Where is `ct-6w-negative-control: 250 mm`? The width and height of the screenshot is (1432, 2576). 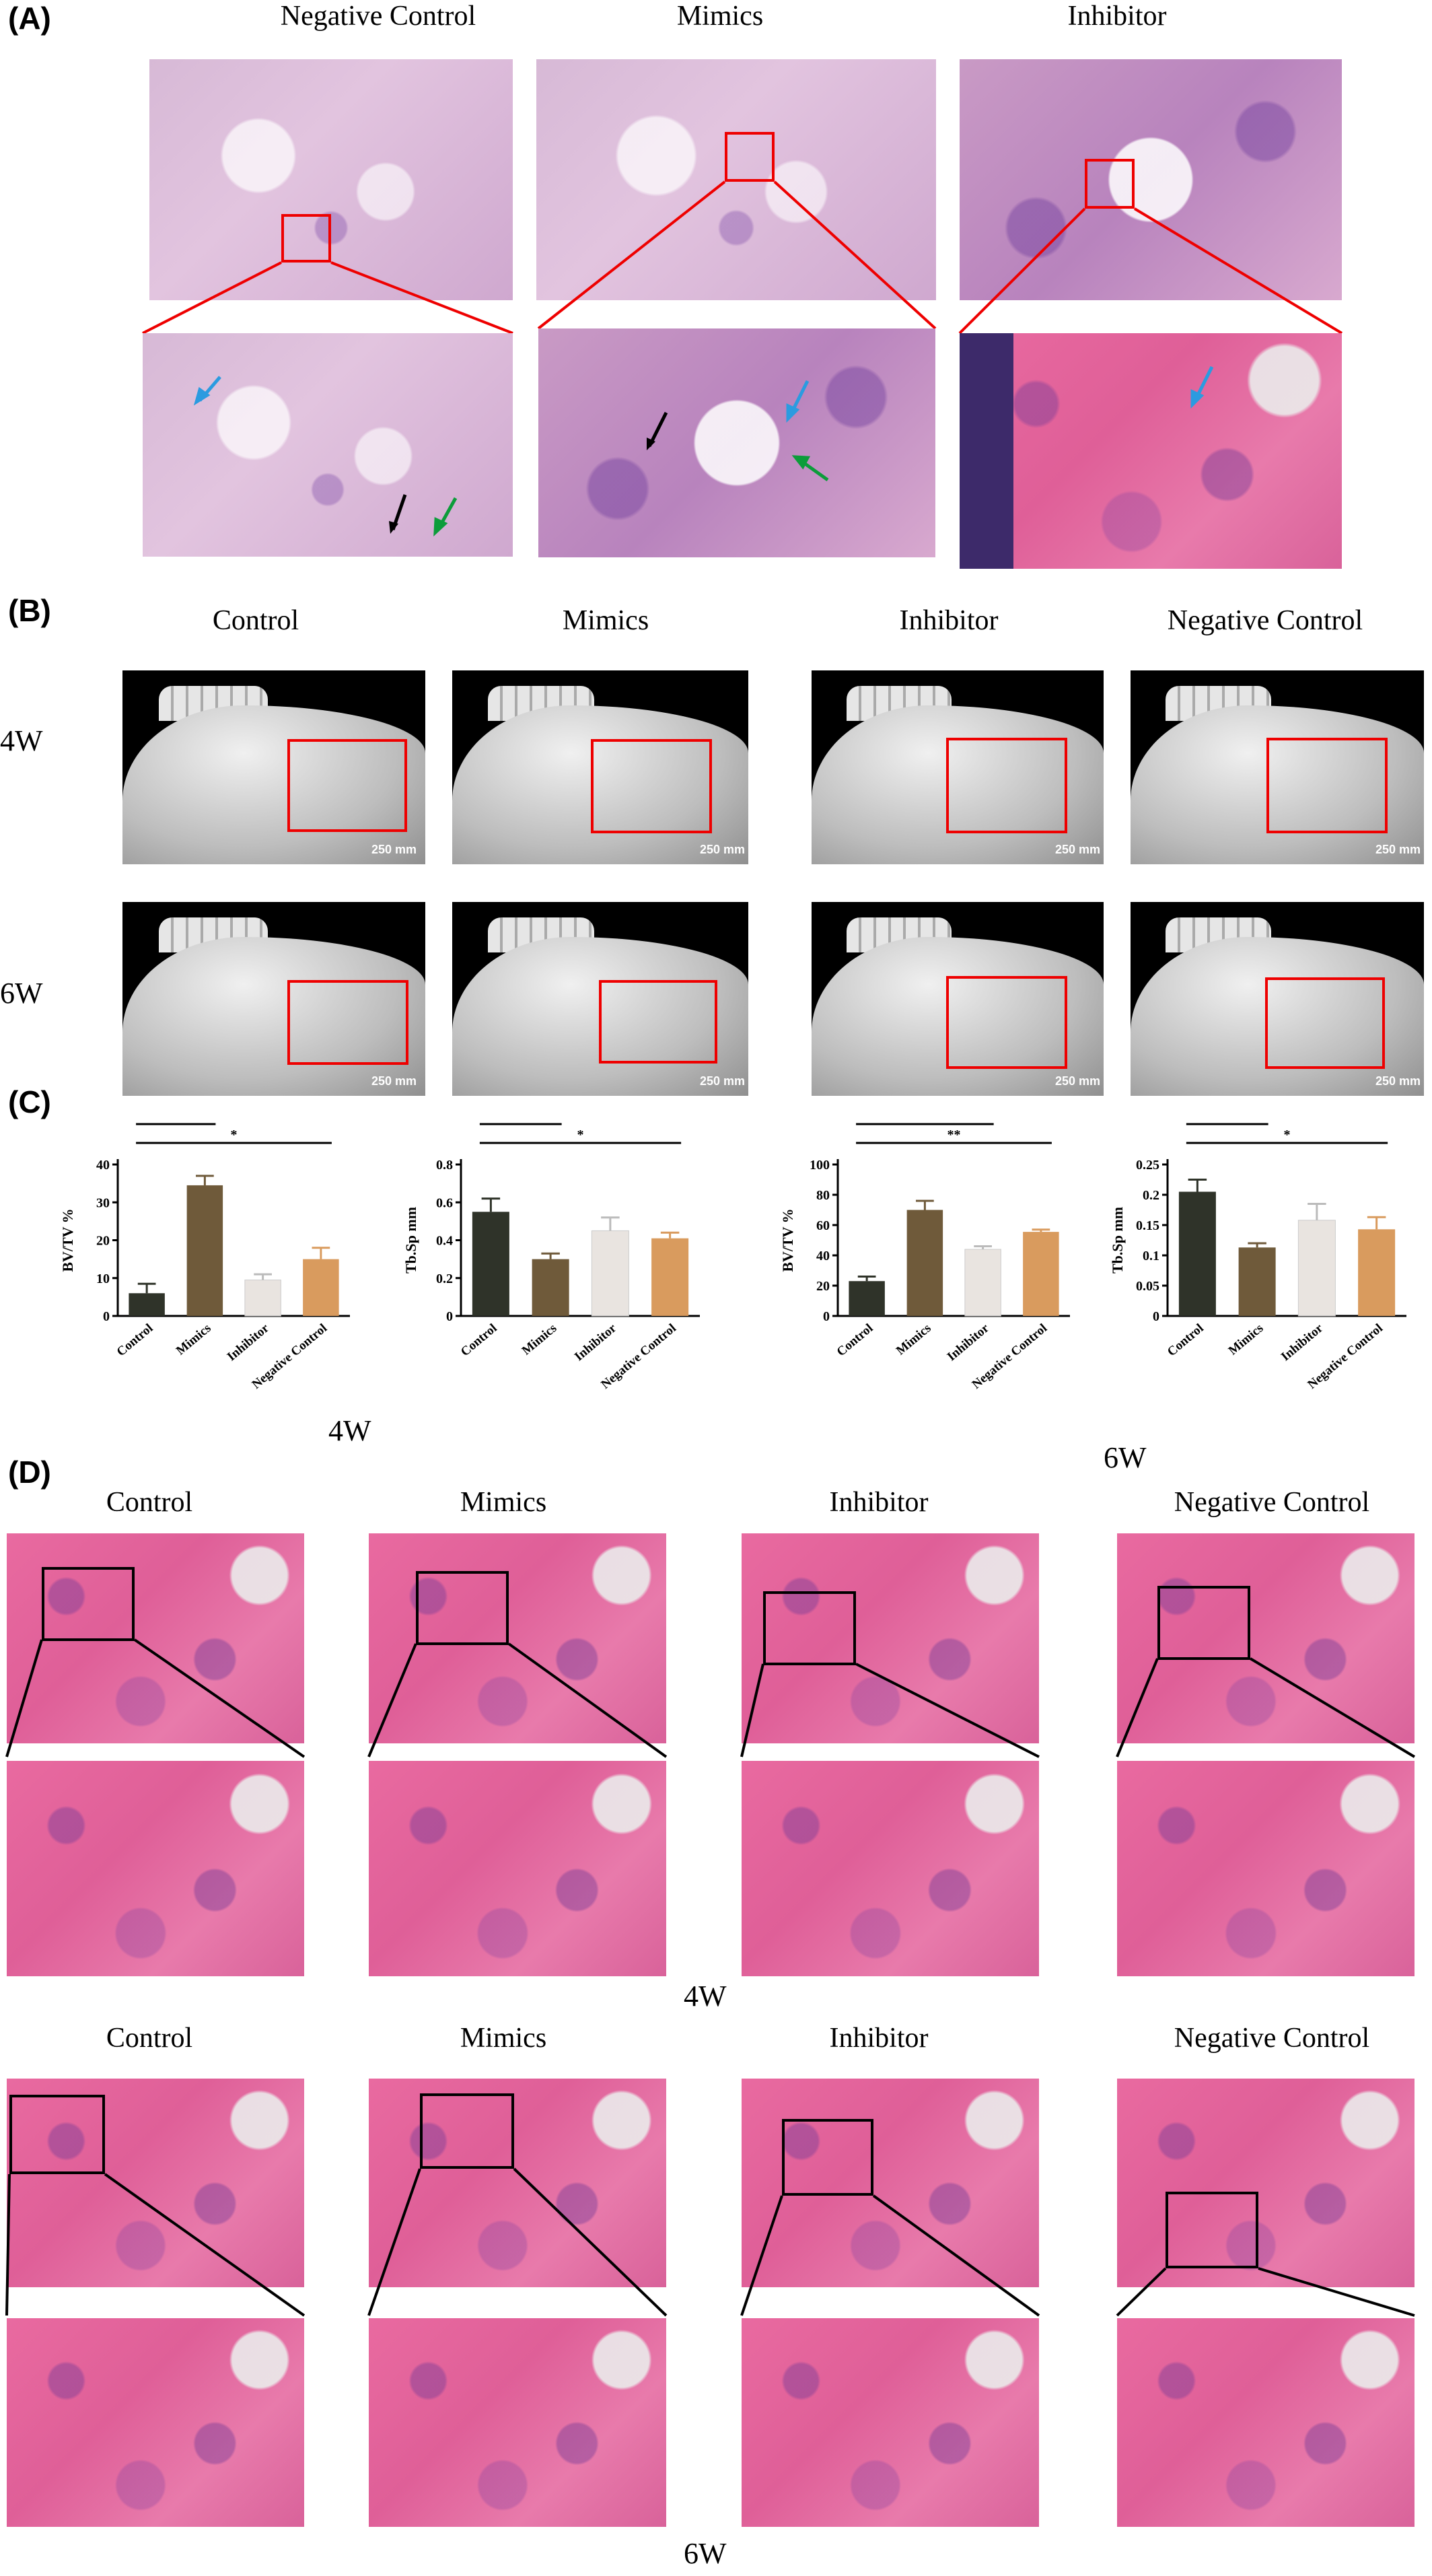 ct-6w-negative-control: 250 mm is located at coordinates (1278, 999).